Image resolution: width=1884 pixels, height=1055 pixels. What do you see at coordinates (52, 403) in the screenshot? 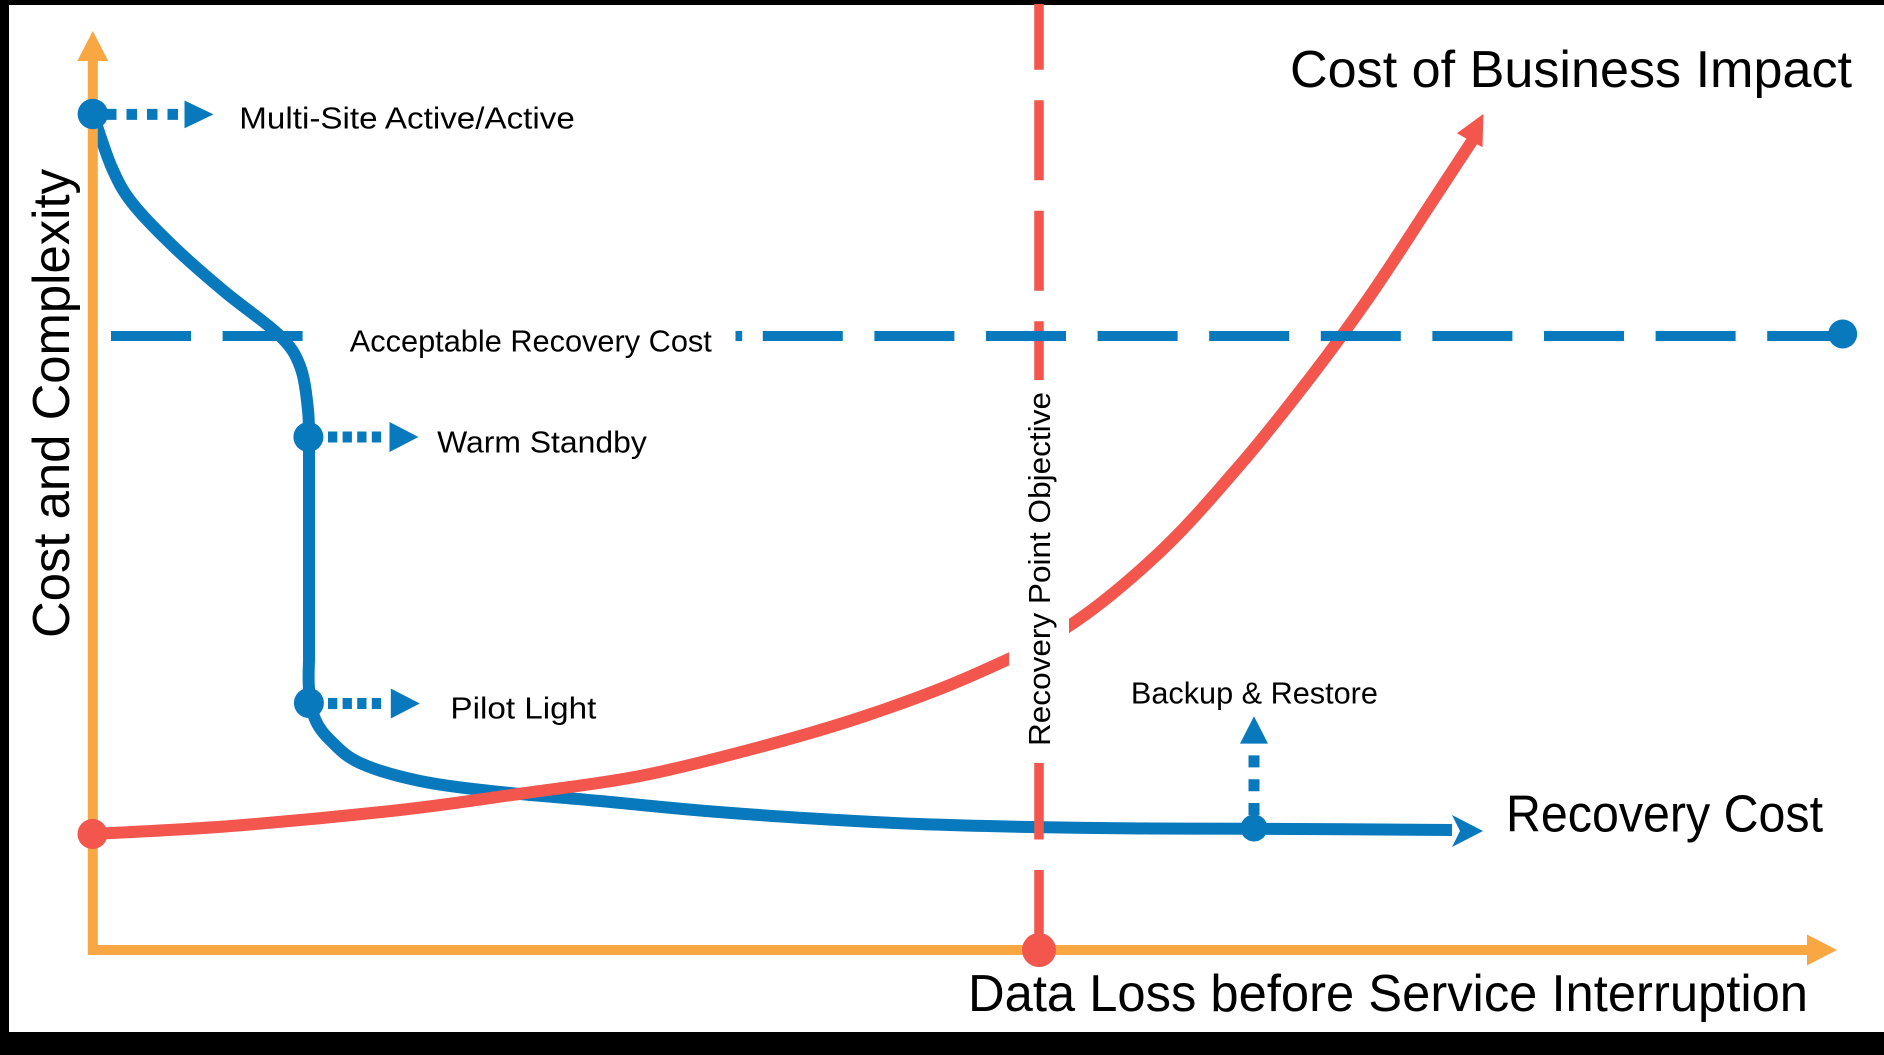
I see `svg-text: Cost and Complexity` at bounding box center [52, 403].